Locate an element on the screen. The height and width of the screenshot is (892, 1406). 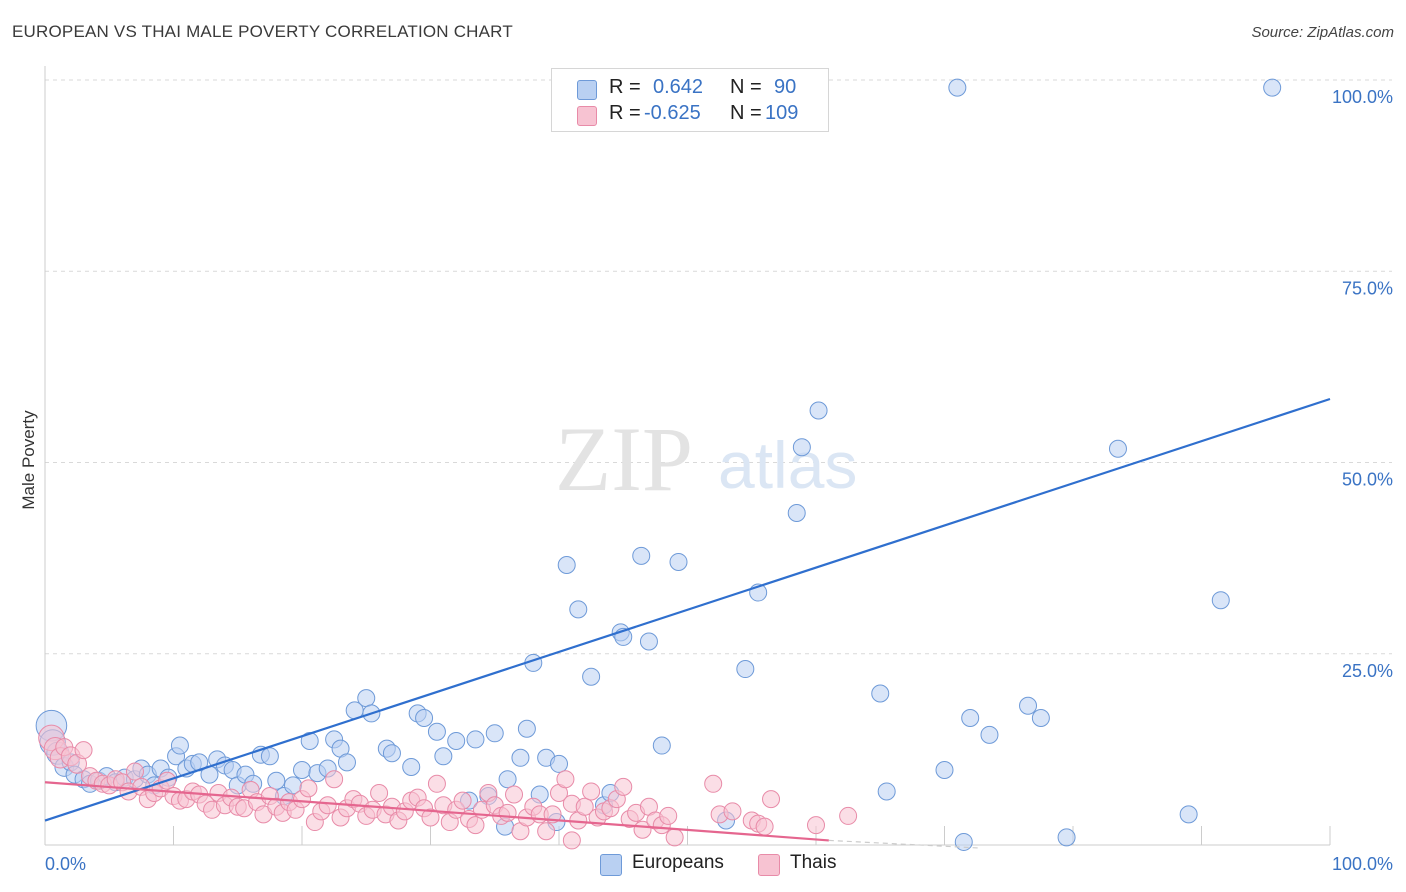
legend-n-value: 90 is located at coordinates (785, 87).